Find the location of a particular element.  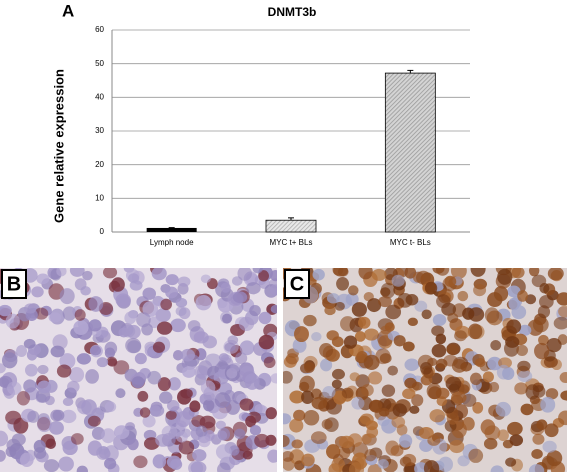

y-tick-label: 0 is located at coordinates (102, 231).